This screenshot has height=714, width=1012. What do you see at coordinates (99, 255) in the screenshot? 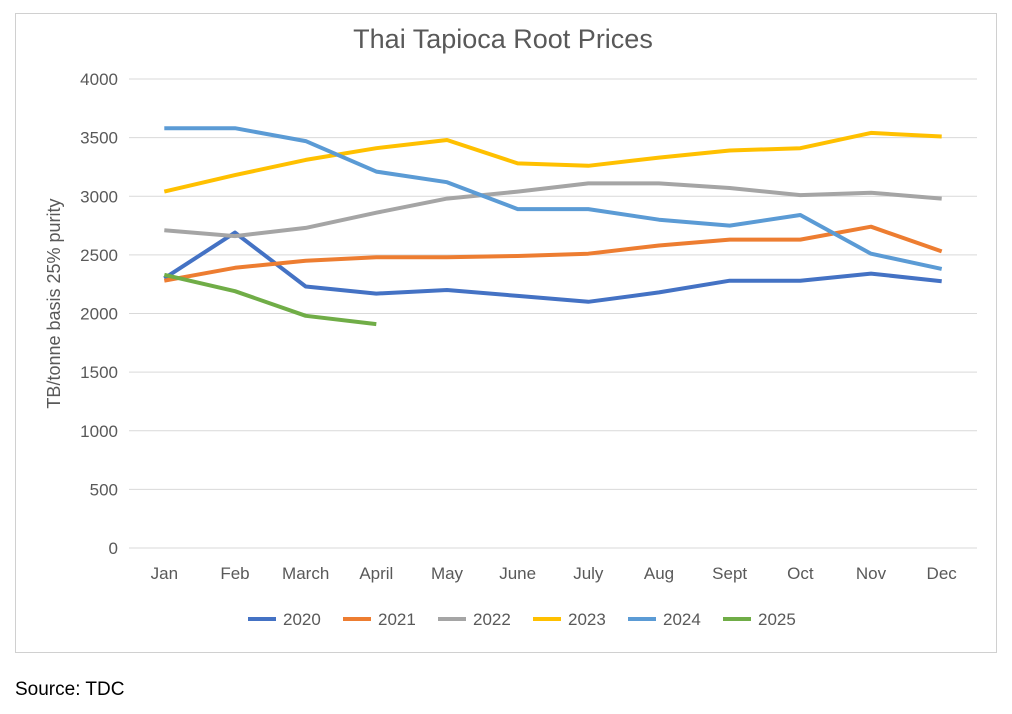
I see `y-tick-label: 2500` at bounding box center [99, 255].